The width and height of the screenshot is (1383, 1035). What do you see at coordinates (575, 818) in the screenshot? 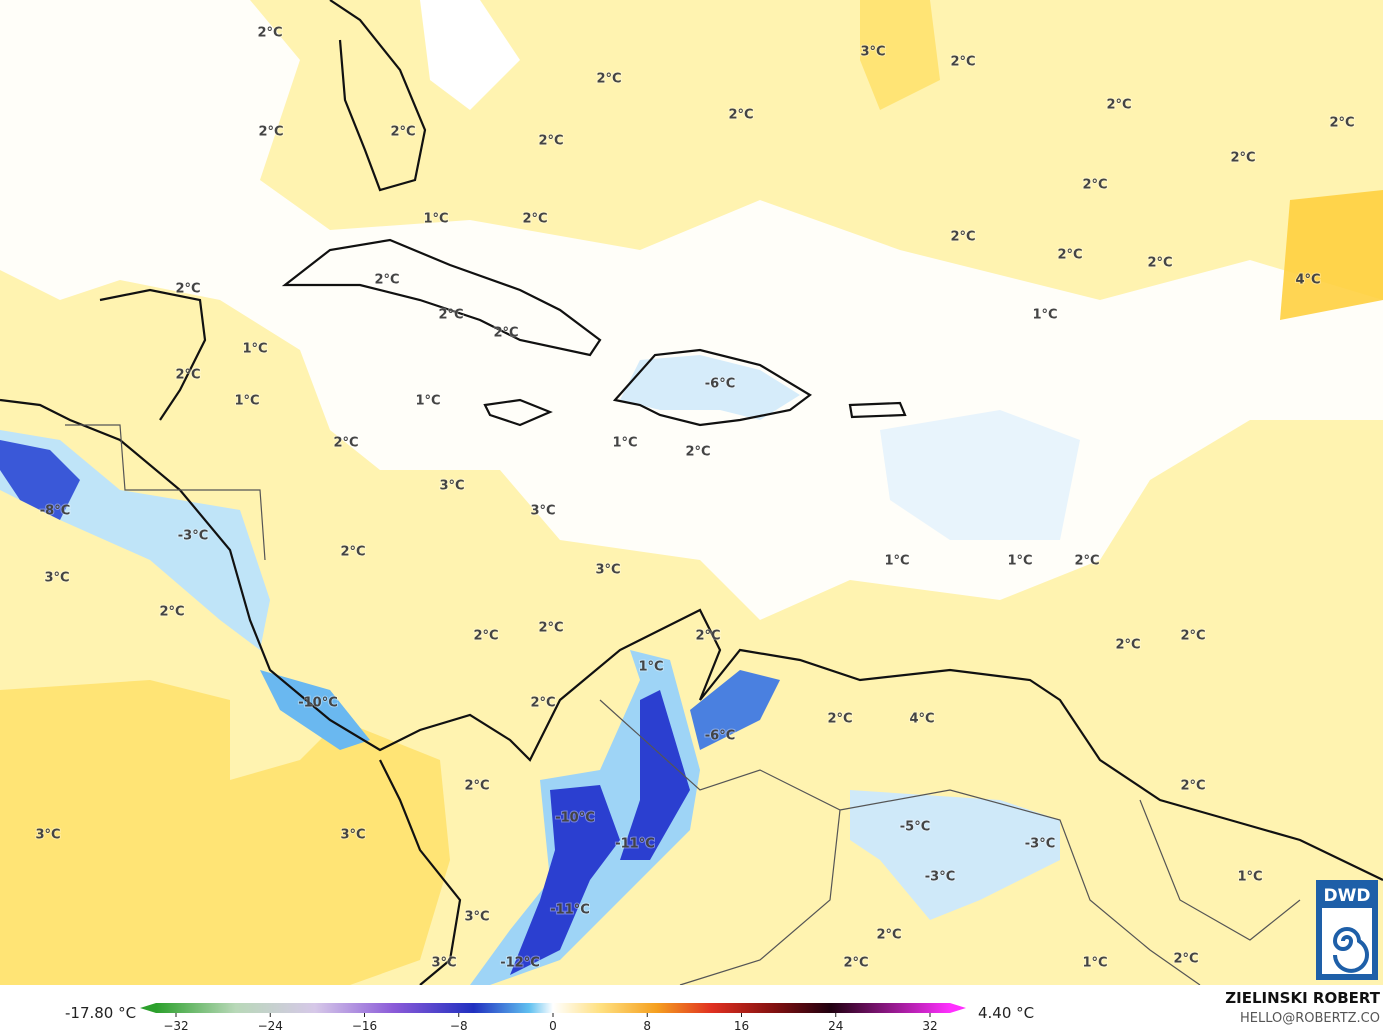
I see `temperature-label: -10°C` at bounding box center [575, 818].